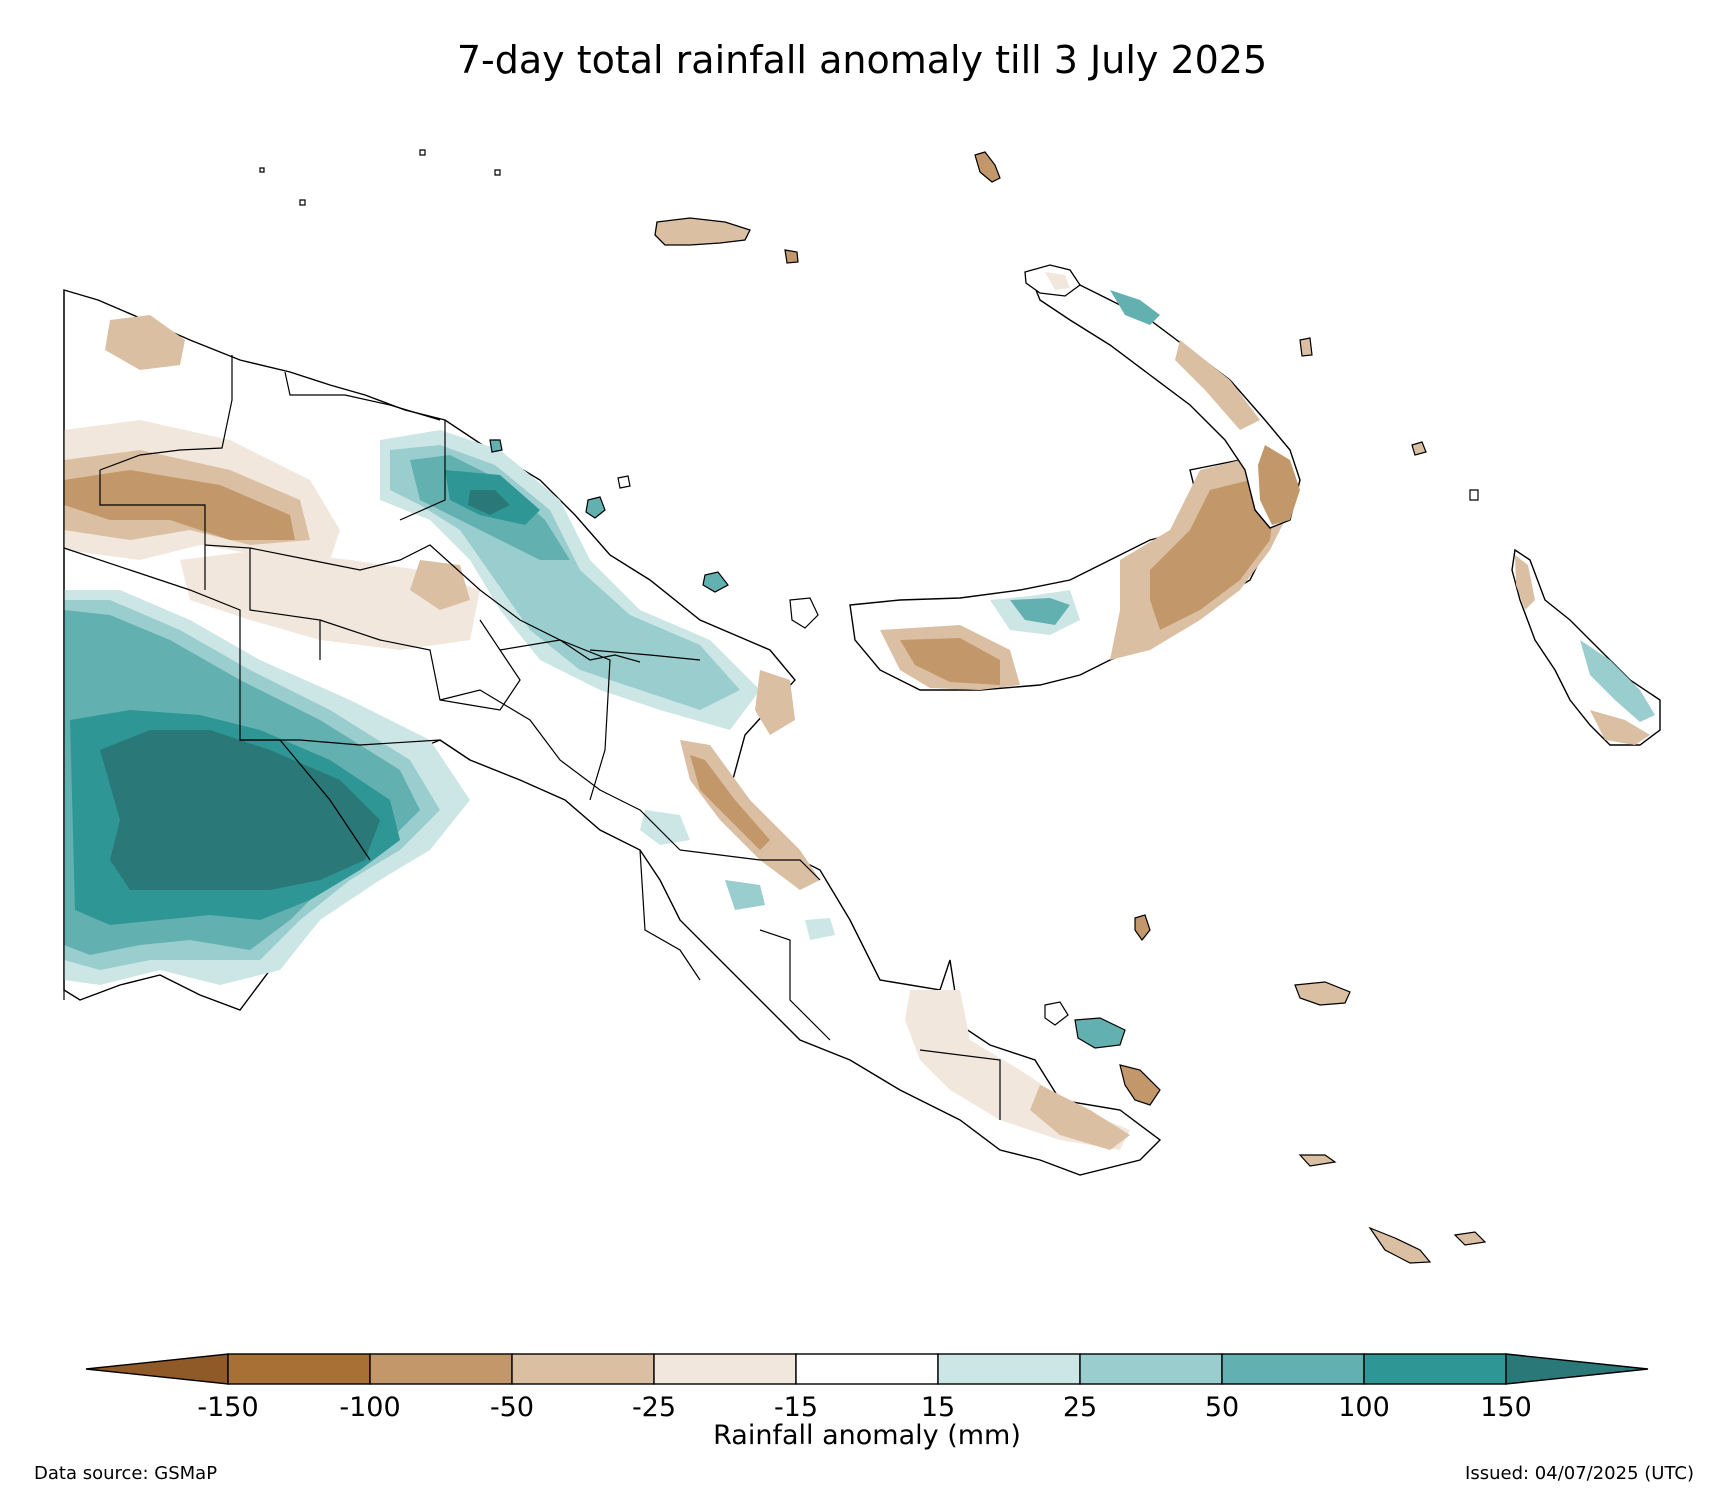 This screenshot has height=1494, width=1724. What do you see at coordinates (1164, 401) in the screenshot?
I see `new-ireland` at bounding box center [1164, 401].